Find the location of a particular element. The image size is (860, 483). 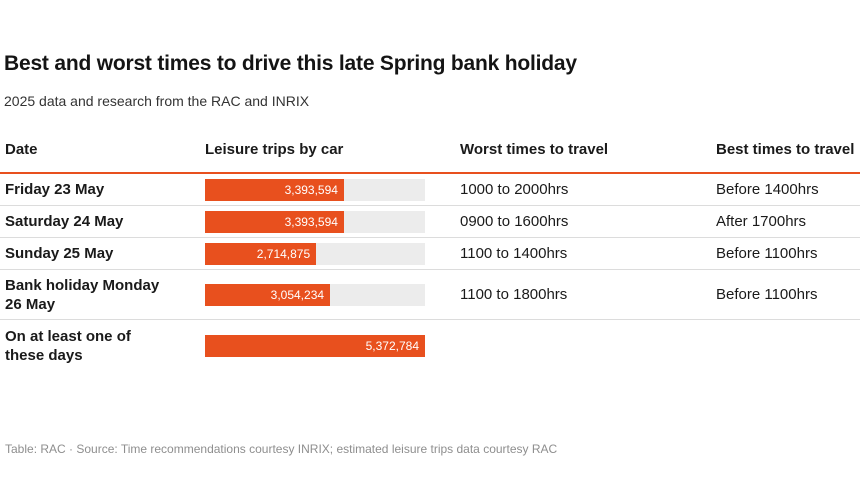

bar-track: 2,714,875 is located at coordinates (315, 253).